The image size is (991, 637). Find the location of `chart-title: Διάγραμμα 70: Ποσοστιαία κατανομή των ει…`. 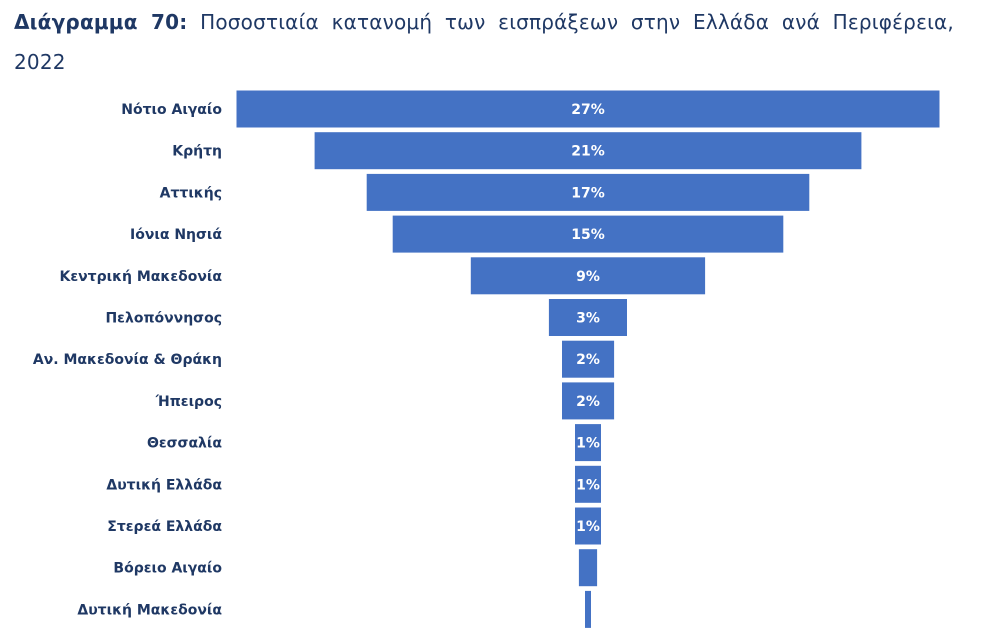

chart-title: Διάγραμμα 70: Ποσοστιαία κατανομή των ει… is located at coordinates (484, 42).